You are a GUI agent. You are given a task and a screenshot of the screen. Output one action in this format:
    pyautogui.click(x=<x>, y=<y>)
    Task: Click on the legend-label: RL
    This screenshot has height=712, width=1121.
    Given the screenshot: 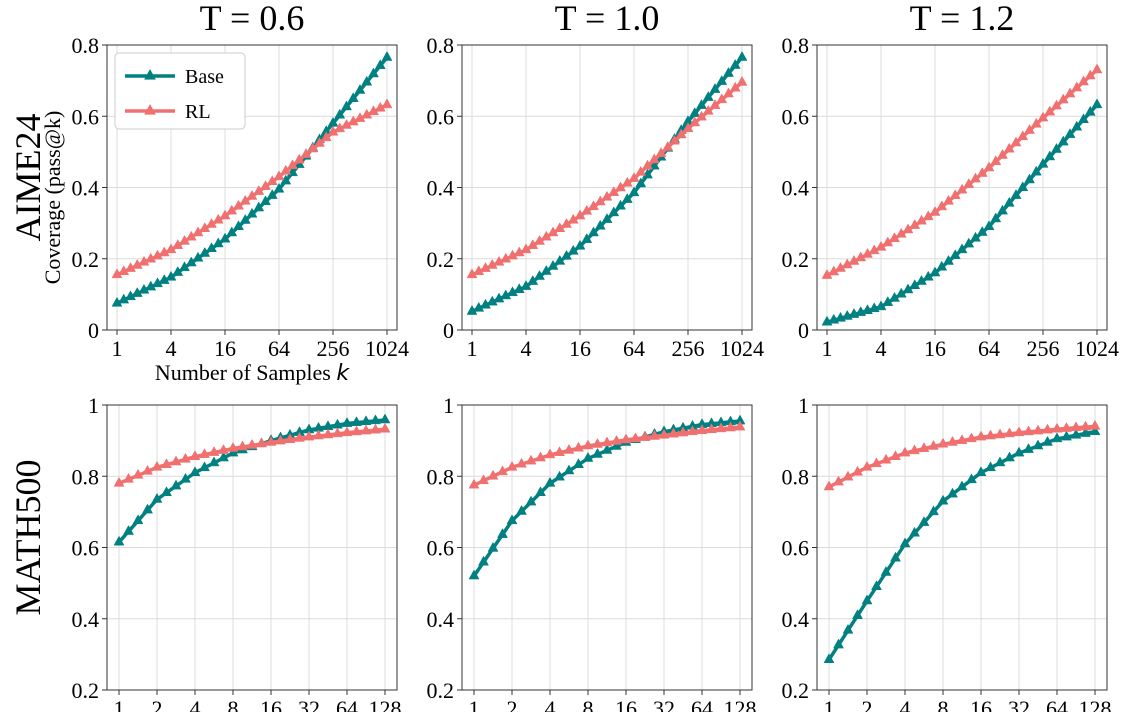 What is the action you would take?
    pyautogui.click(x=198, y=112)
    